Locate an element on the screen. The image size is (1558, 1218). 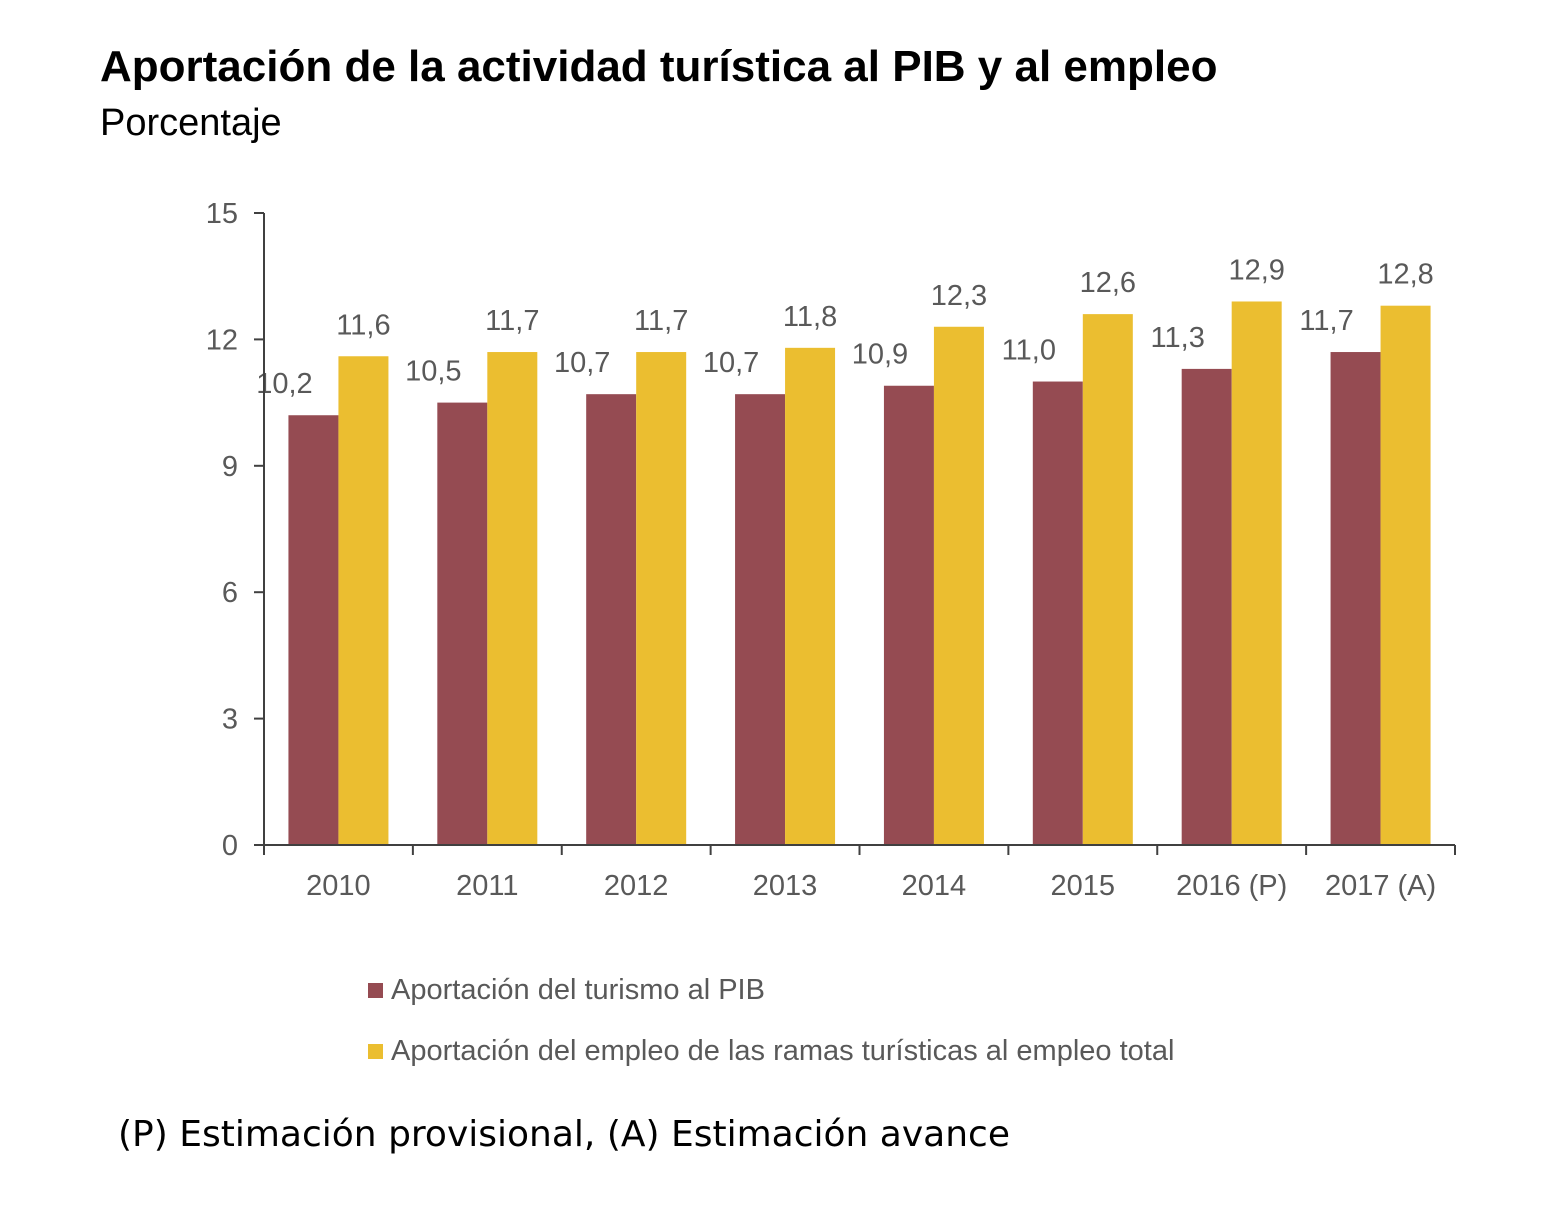
data-label-pib: 11,0 is located at coordinates (1029, 351).